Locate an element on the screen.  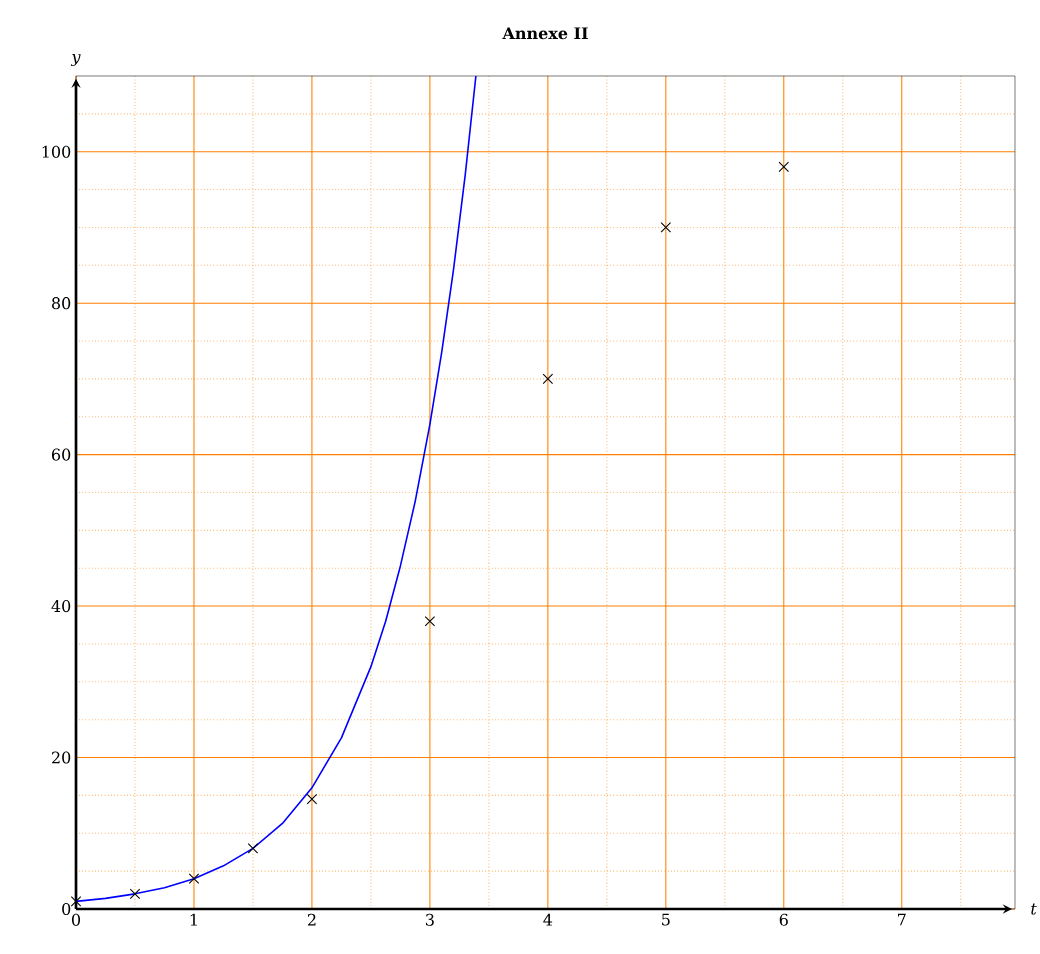
x-tick-label: 1 is located at coordinates (193, 919).